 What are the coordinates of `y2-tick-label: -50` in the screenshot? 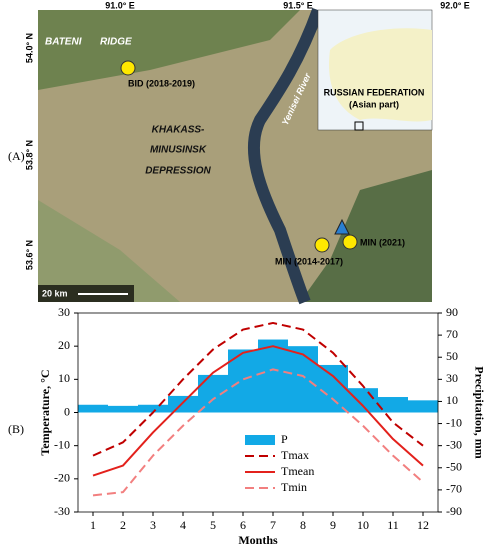 It's located at (454, 467).